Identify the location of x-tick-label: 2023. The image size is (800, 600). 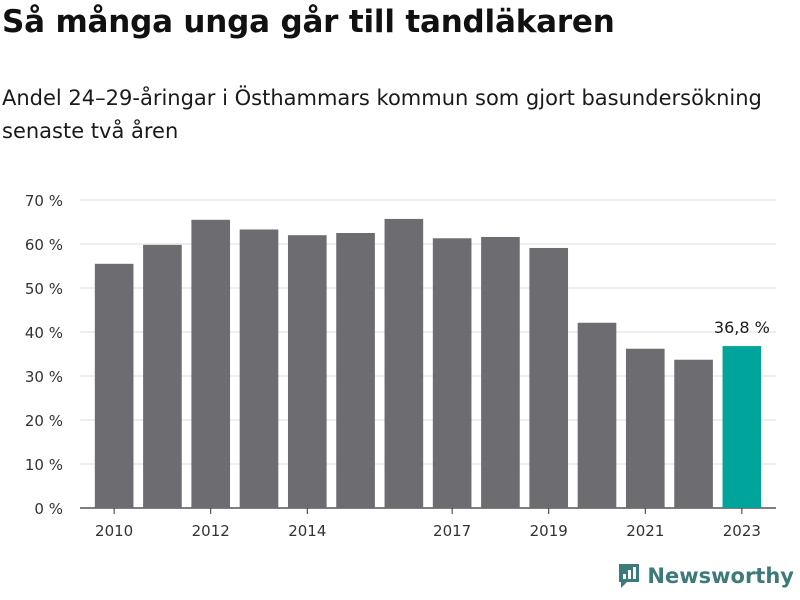
(742, 531).